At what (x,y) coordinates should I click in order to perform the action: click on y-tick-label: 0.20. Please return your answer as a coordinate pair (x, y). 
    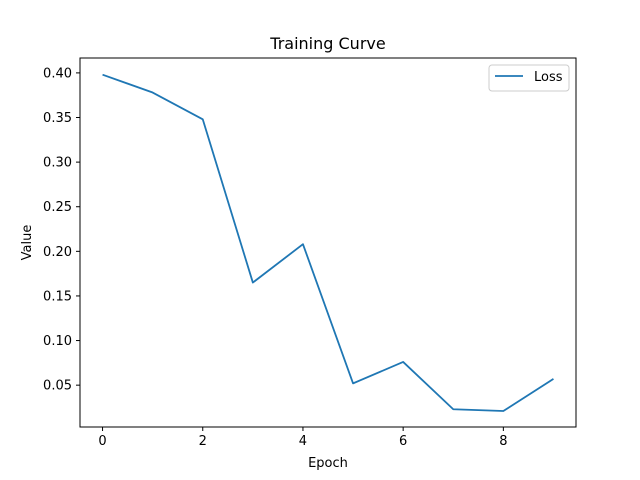
    Looking at the image, I should click on (57, 252).